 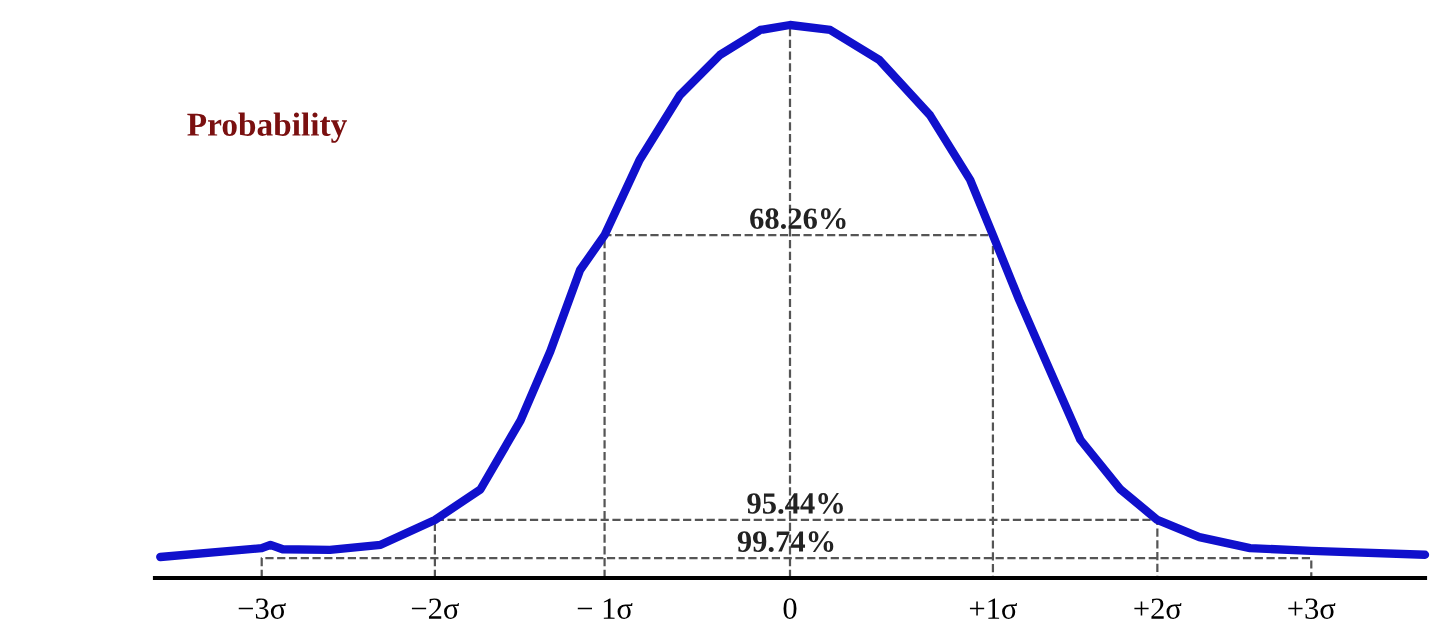 What do you see at coordinates (993, 608) in the screenshot?
I see `x-tick-label: +1σ` at bounding box center [993, 608].